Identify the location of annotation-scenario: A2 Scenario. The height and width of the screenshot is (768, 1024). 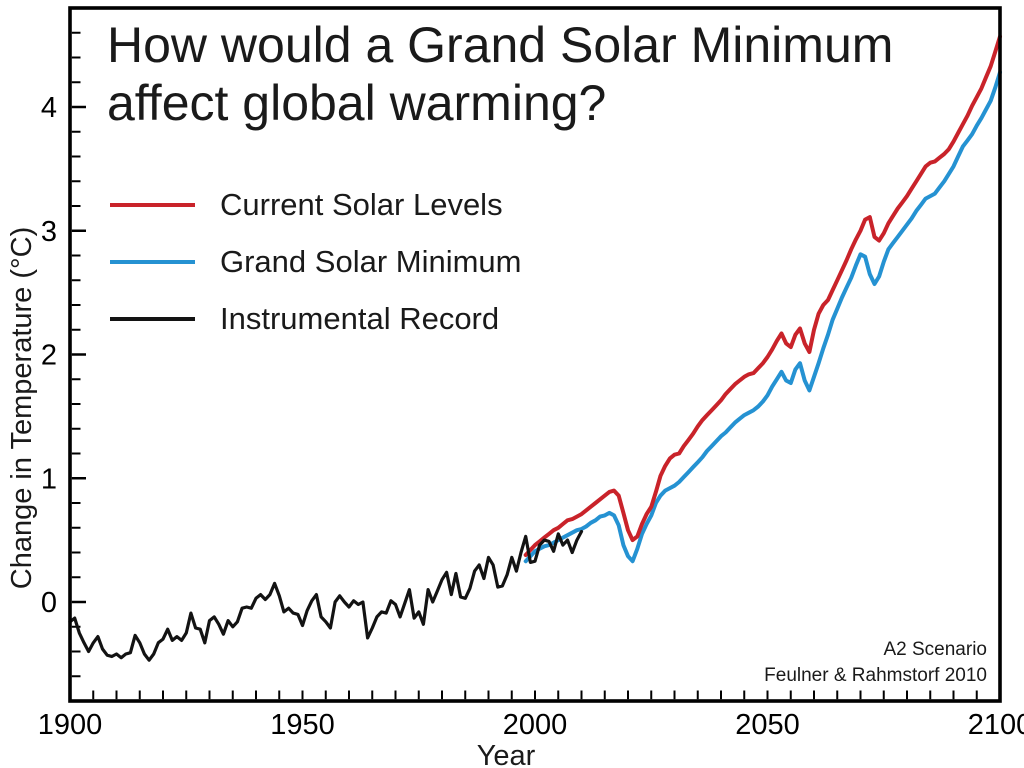
(935, 649).